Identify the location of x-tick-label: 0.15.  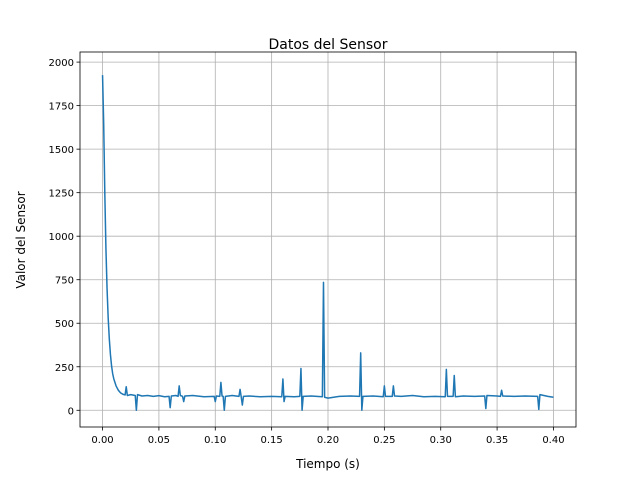
(272, 440).